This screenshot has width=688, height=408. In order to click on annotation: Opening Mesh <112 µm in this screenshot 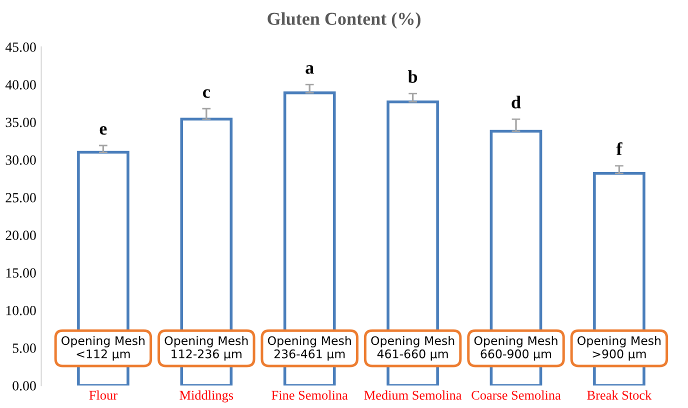, I will do `click(103, 348)`.